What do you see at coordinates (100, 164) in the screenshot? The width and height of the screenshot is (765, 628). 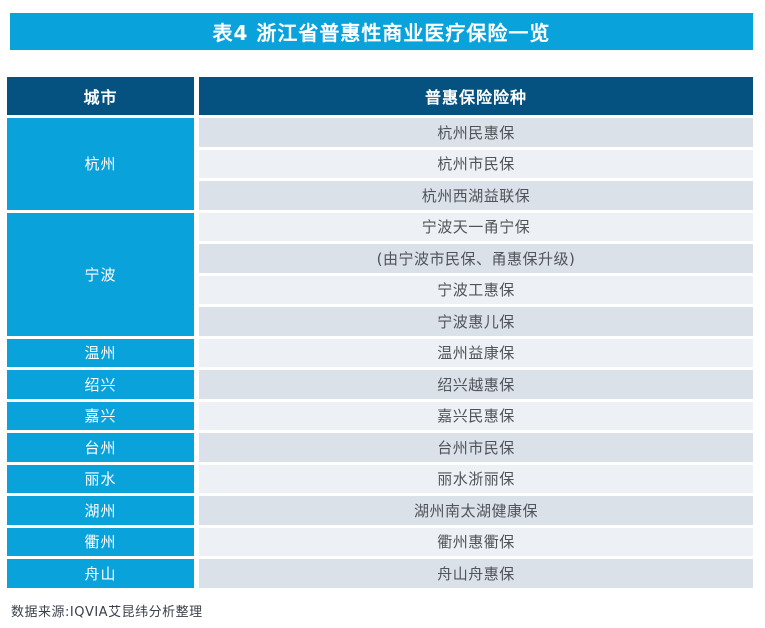 I see `city-cell: 杭州` at bounding box center [100, 164].